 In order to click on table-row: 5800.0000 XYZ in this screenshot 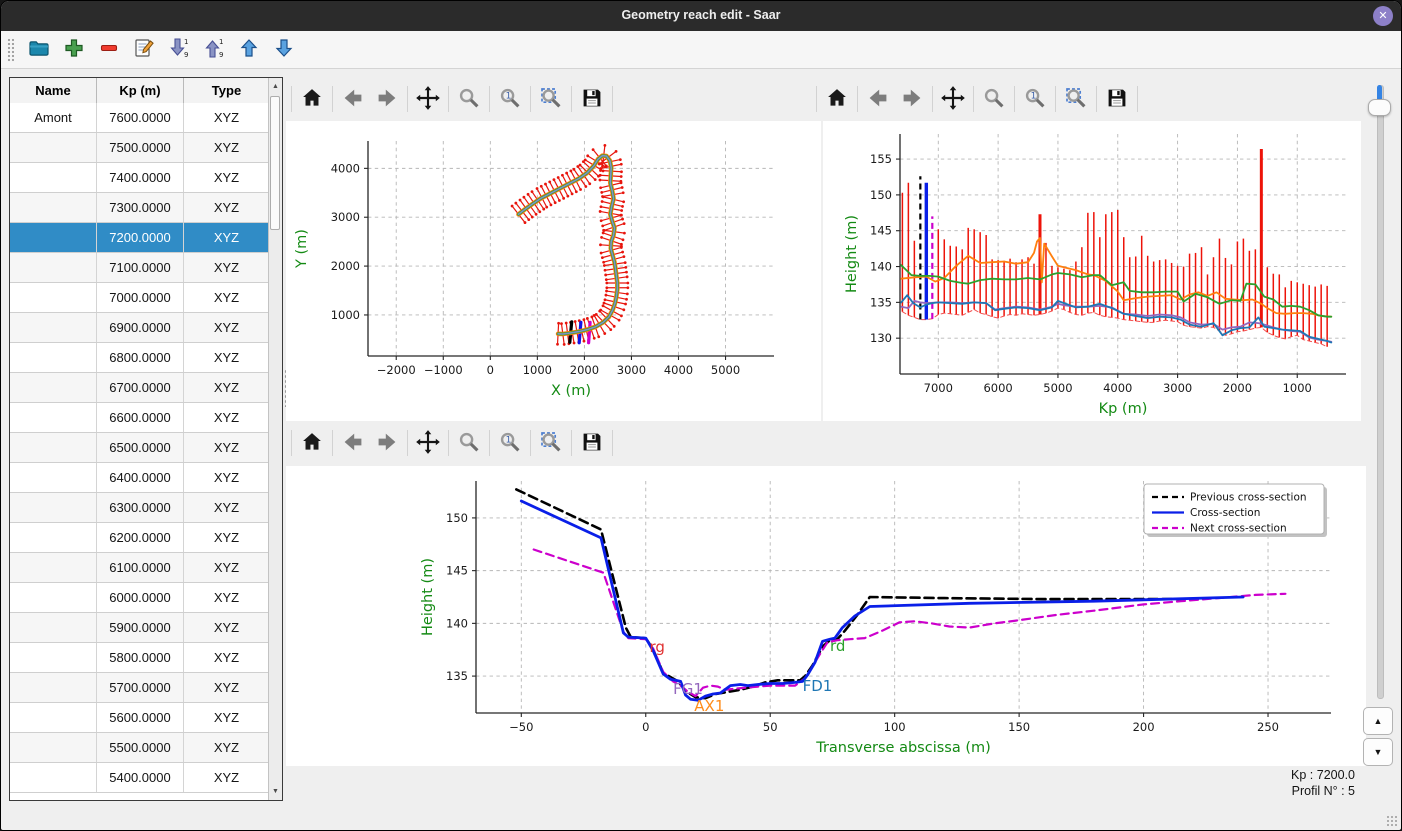, I will do `click(139, 658)`.